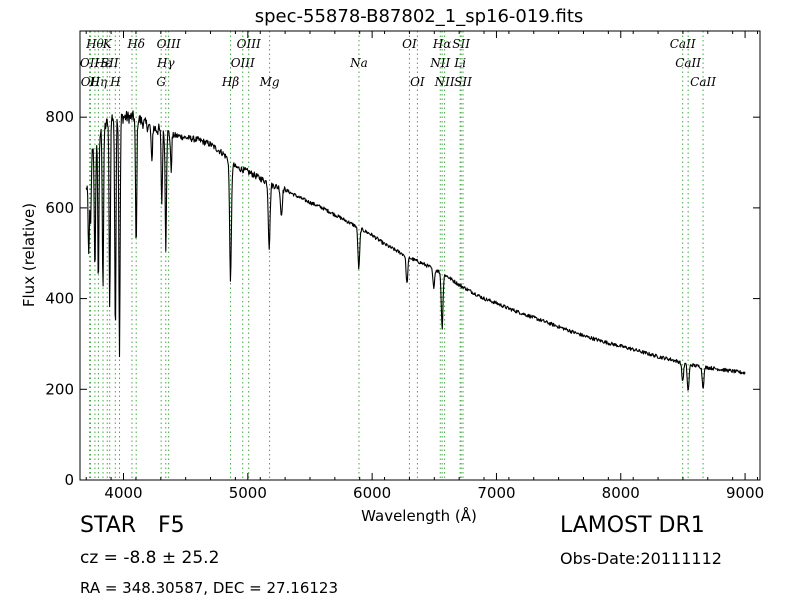  I want to click on chart-title: spec-55878-B87802_1_sp16-019.fits, so click(419, 16).